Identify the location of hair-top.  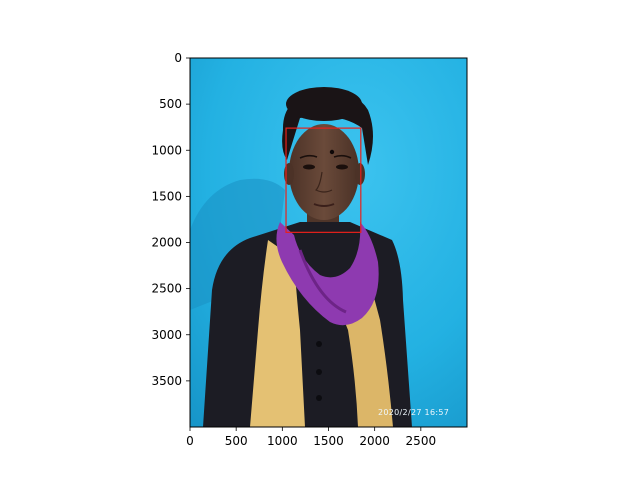
(324, 104).